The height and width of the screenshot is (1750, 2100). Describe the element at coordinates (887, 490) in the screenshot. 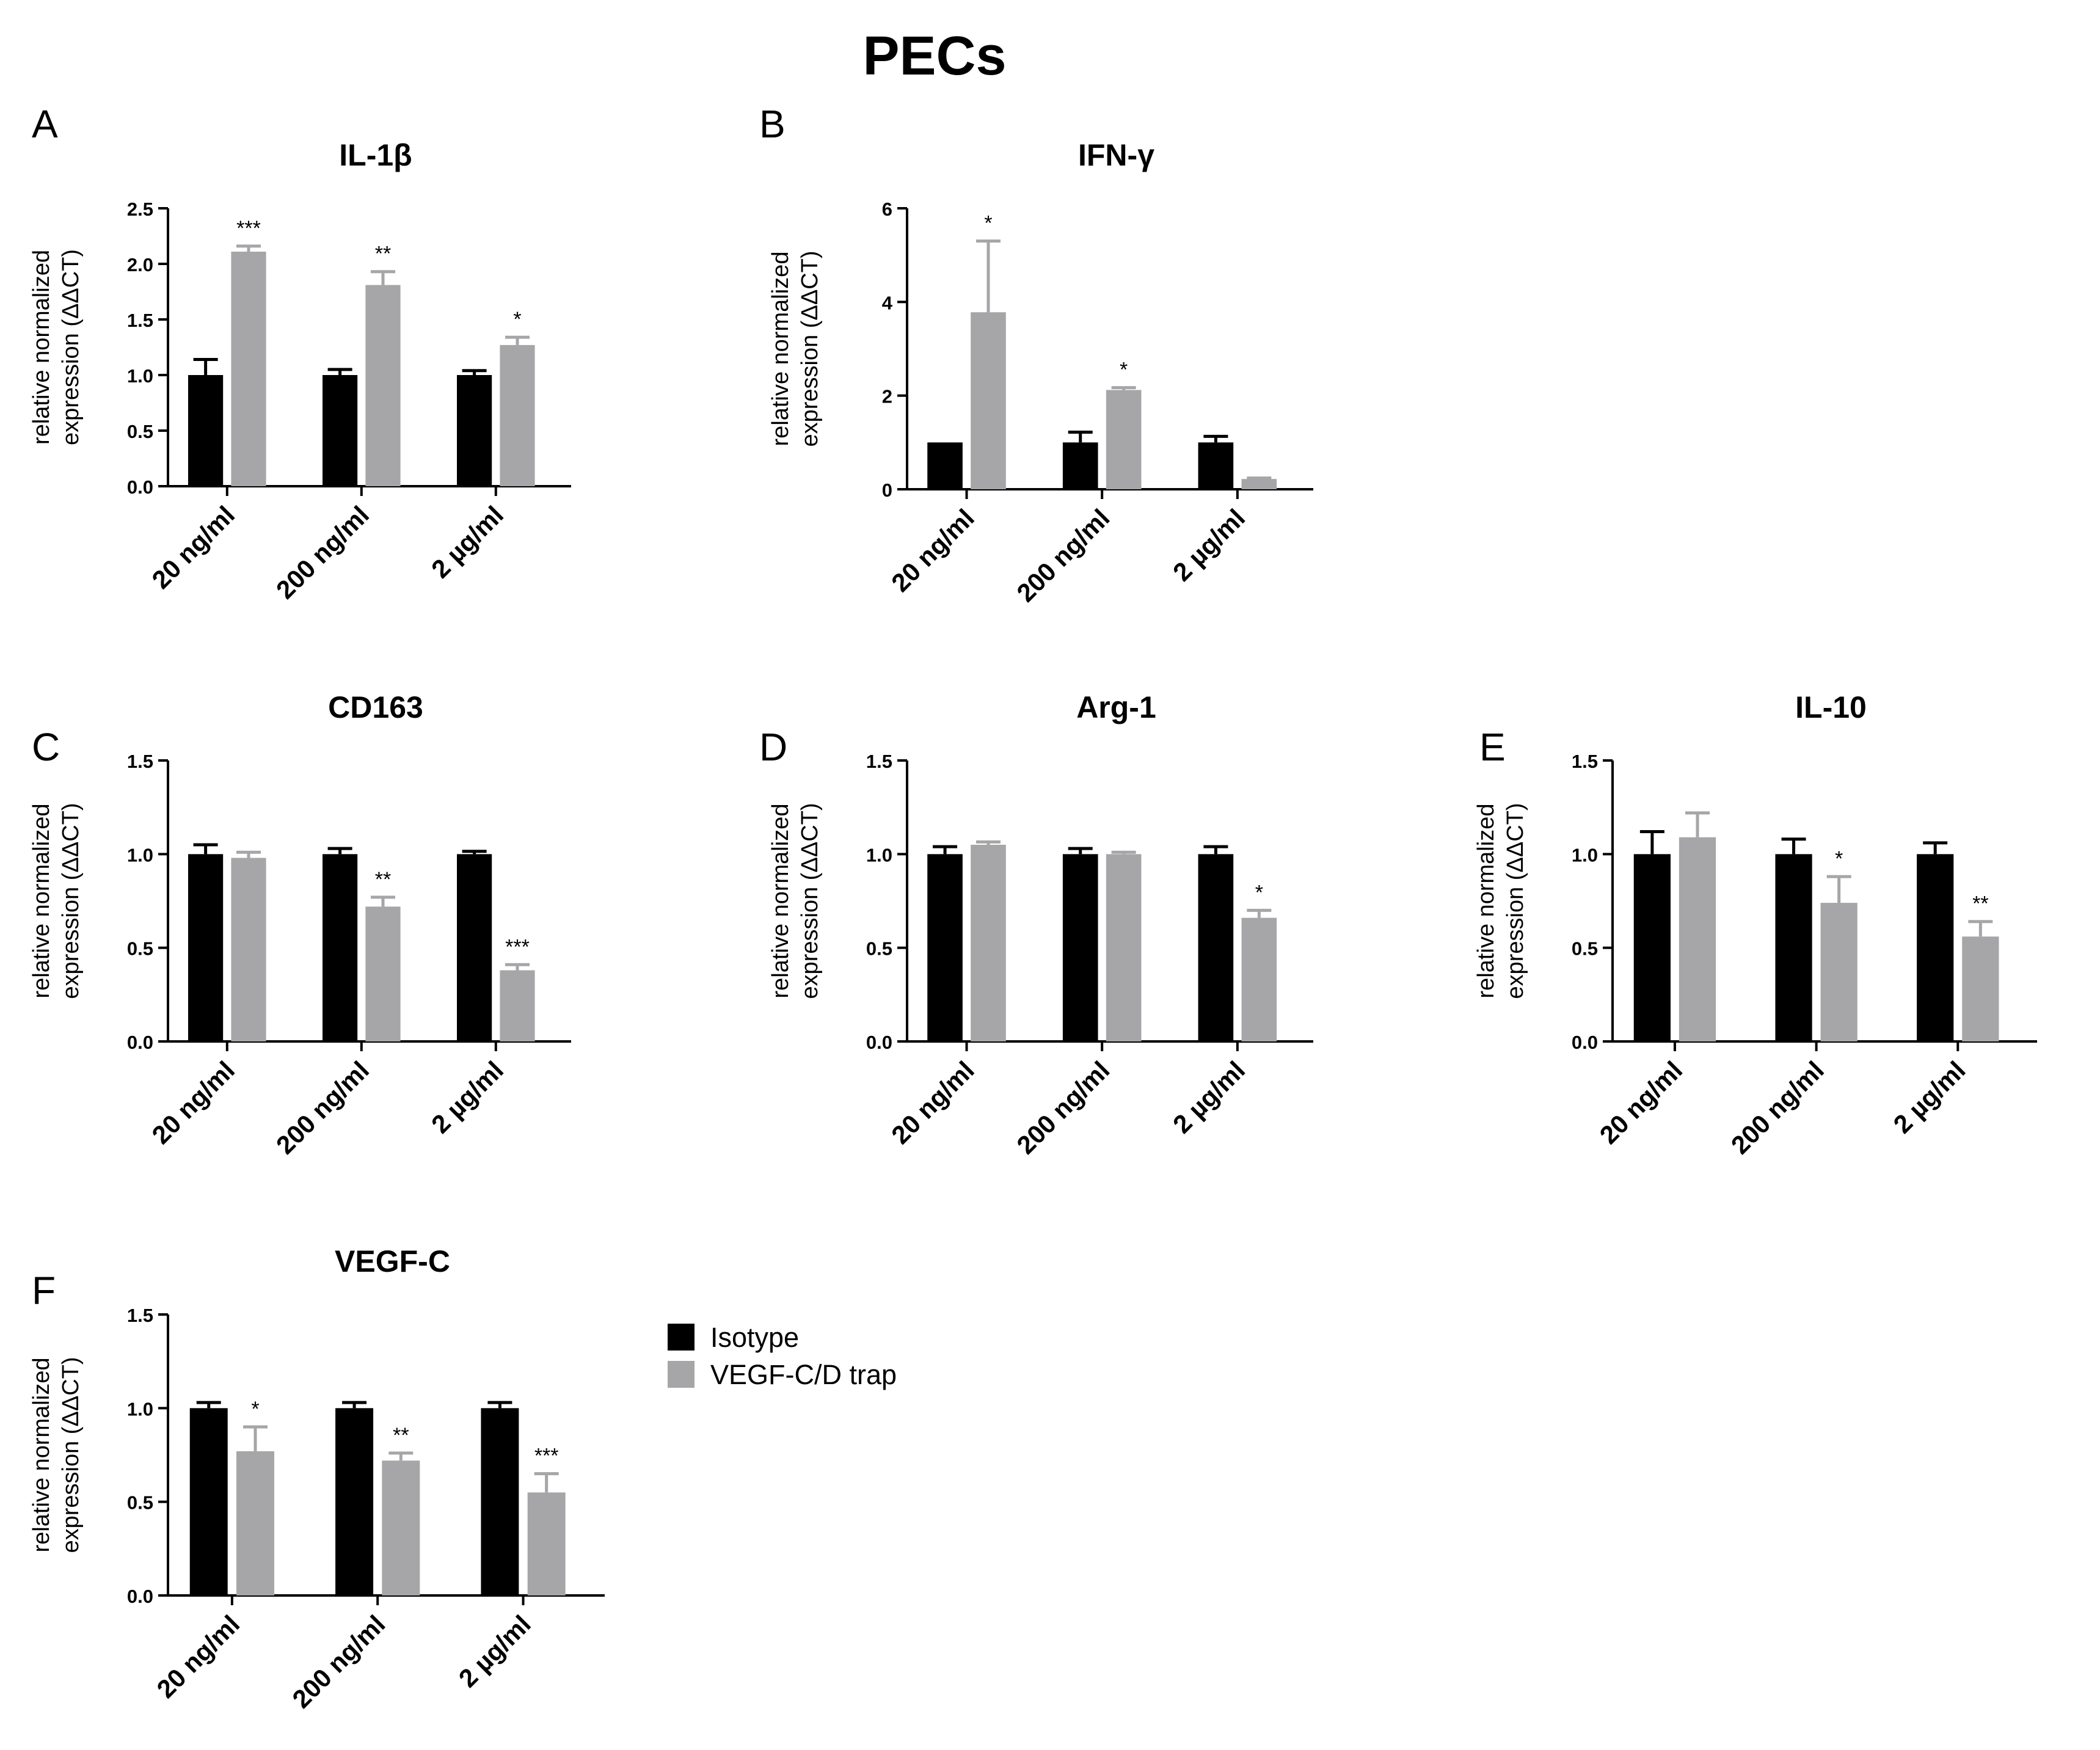

I see `y-tick-label: 0` at that location.